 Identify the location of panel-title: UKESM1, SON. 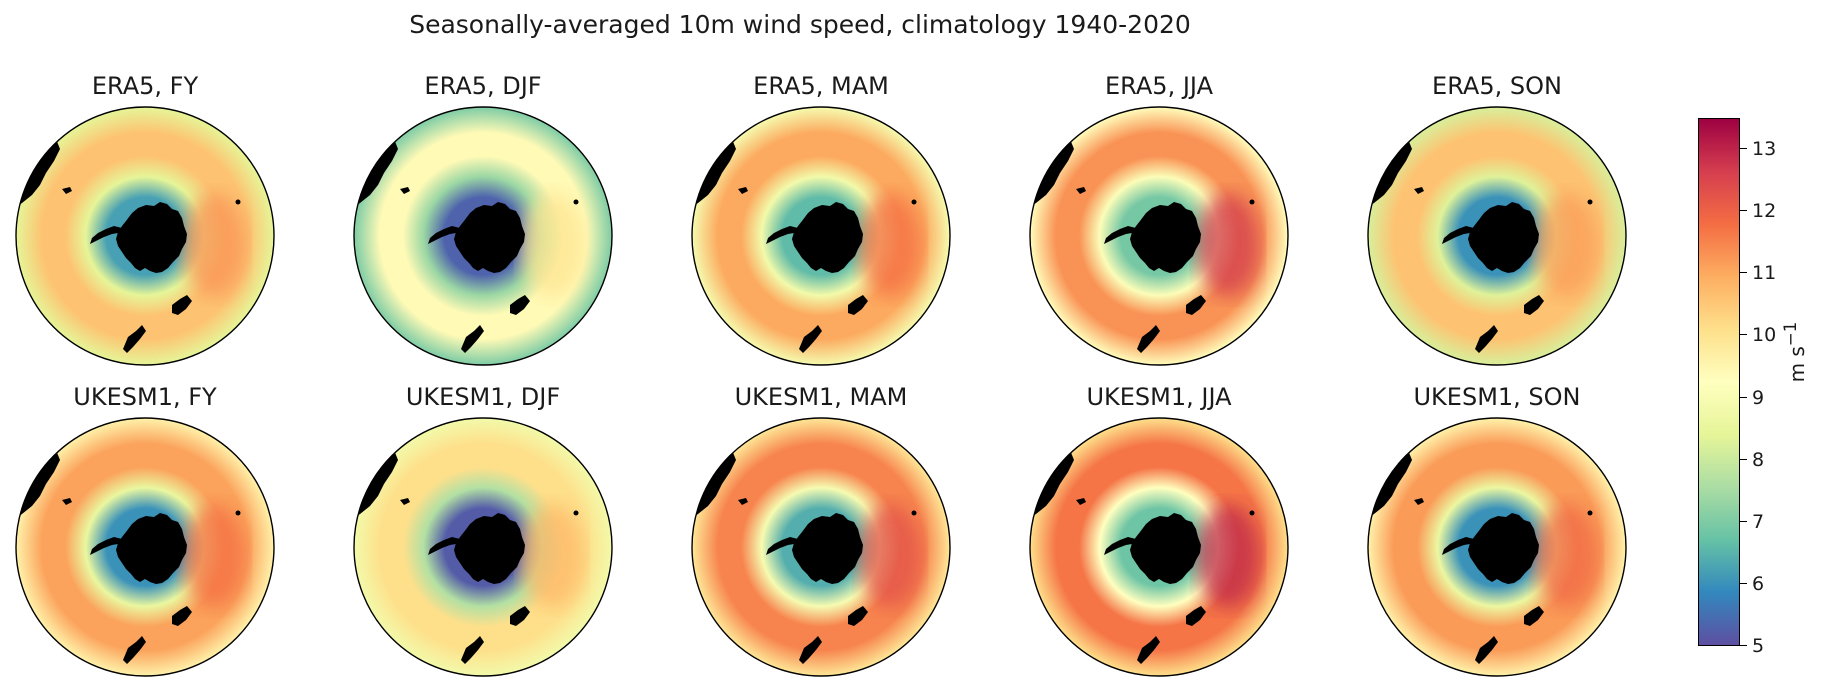
(1497, 397).